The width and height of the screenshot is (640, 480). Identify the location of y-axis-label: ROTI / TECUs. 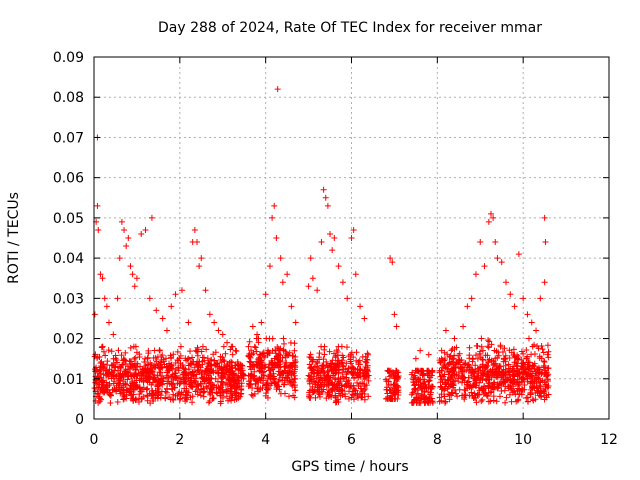
(14, 238).